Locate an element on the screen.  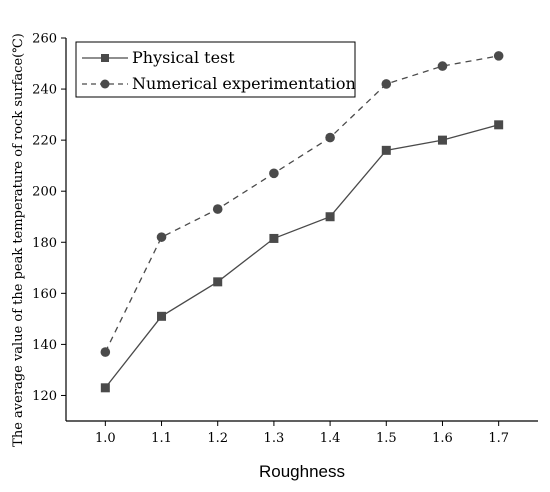
x-tick-label: 1.4 is located at coordinates (330, 438).